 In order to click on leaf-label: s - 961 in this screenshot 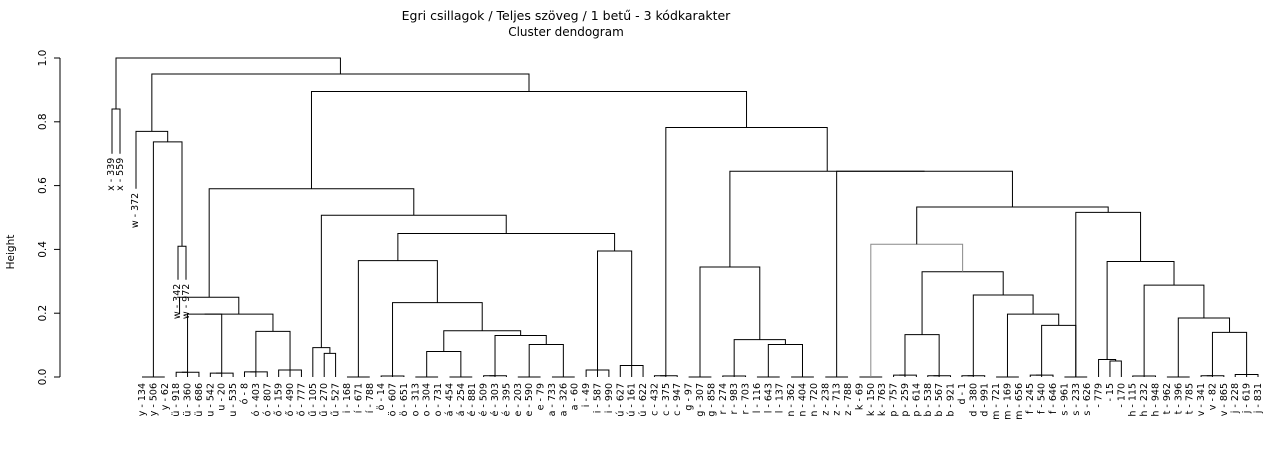, I will do `click(1064, 399)`.